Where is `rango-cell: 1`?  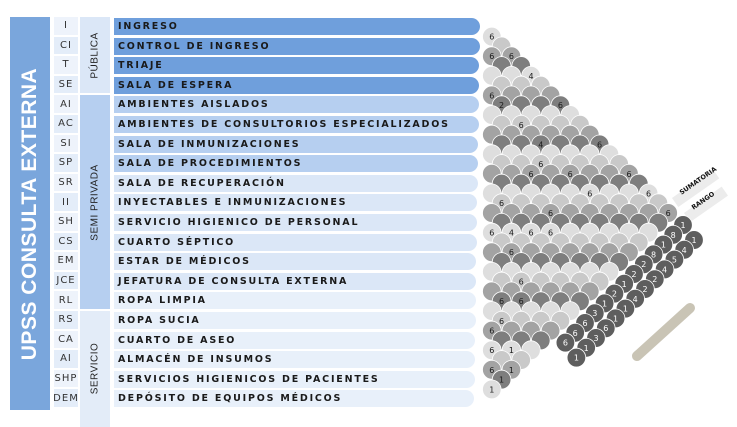
rango-cell: 1 is located at coordinates (576, 357).